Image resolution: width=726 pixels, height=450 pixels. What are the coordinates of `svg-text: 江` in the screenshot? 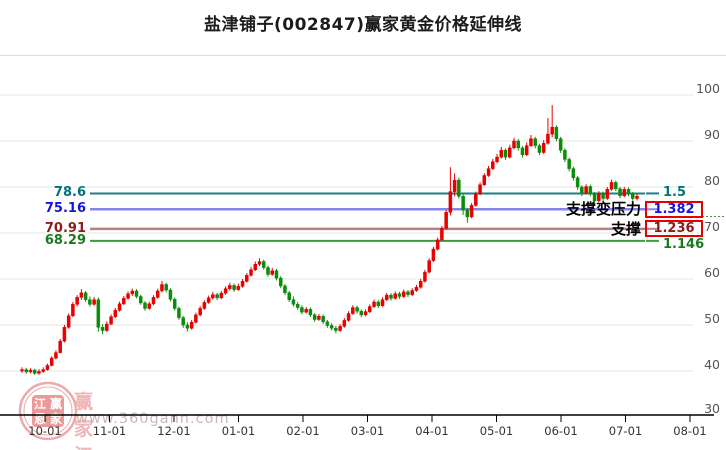 It's located at (40, 403).